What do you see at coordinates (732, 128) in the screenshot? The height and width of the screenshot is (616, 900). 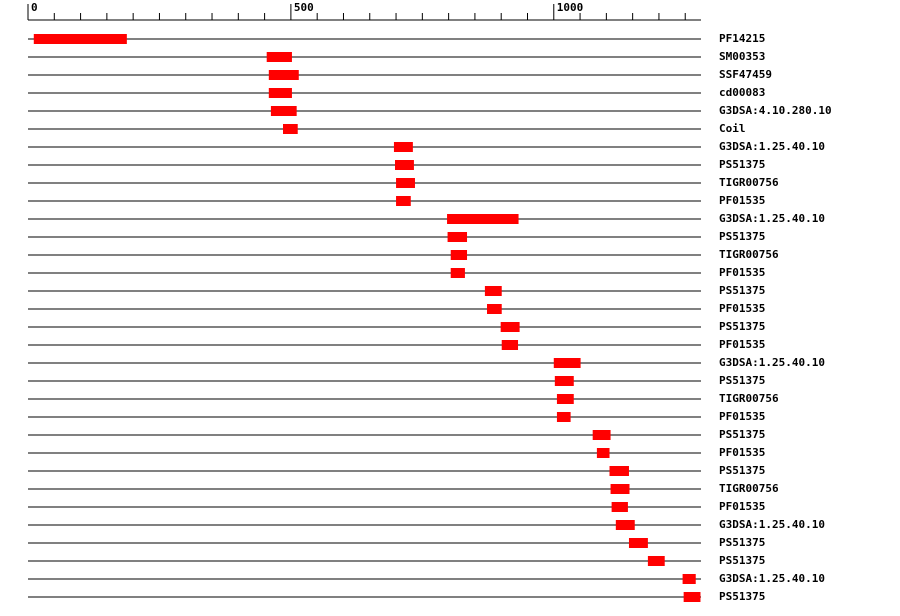 I see `row-label: Coil` at bounding box center [732, 128].